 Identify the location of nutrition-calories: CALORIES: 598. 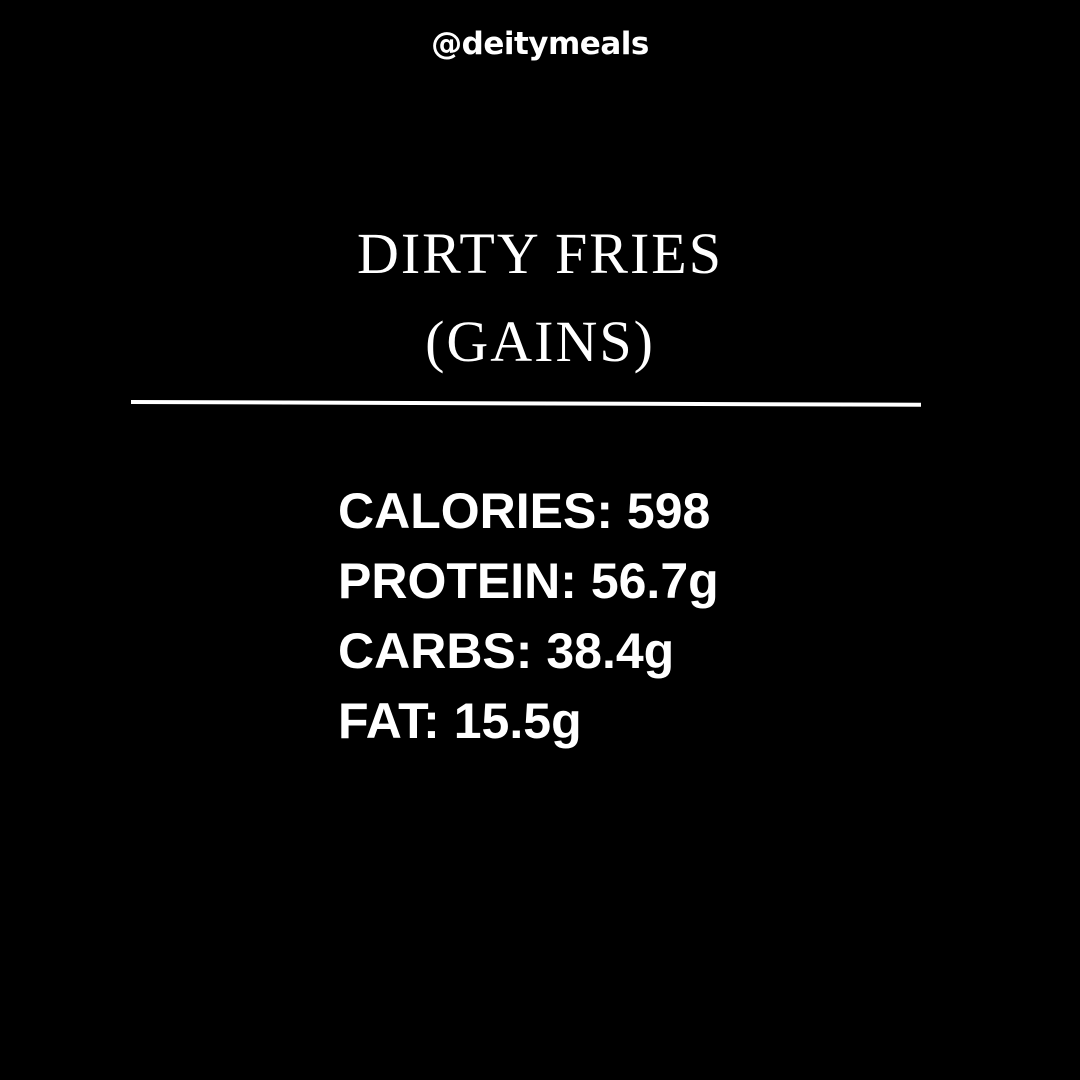
(528, 511).